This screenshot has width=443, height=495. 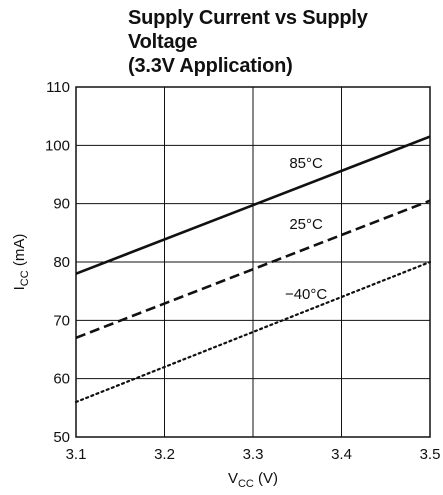 I want to click on x-tick-label: 3.1, so click(x=76, y=454).